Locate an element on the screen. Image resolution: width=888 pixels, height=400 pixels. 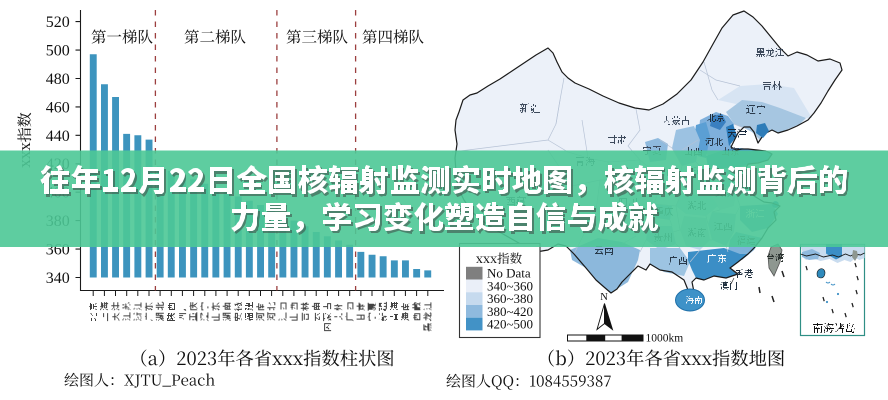
svg-text: 500 is located at coordinates (58, 51).